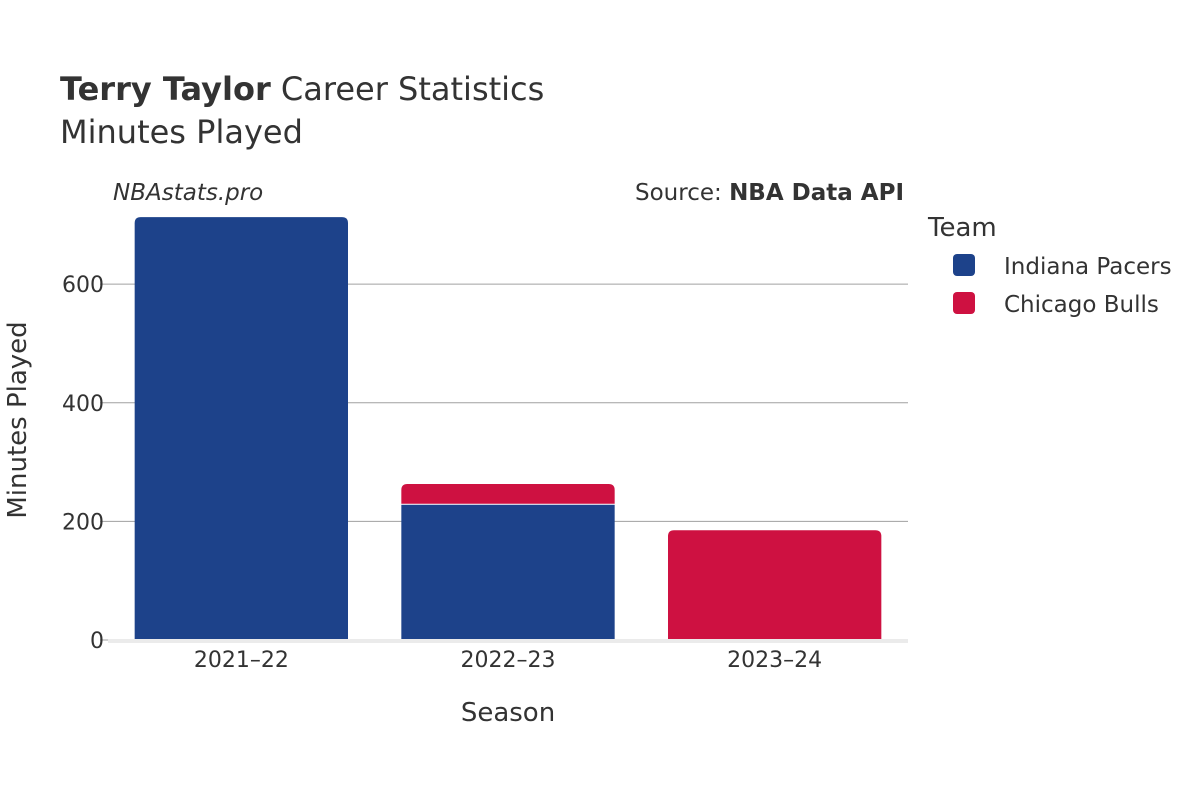  I want to click on chart-subtitle: Minutes Played, so click(181, 132).